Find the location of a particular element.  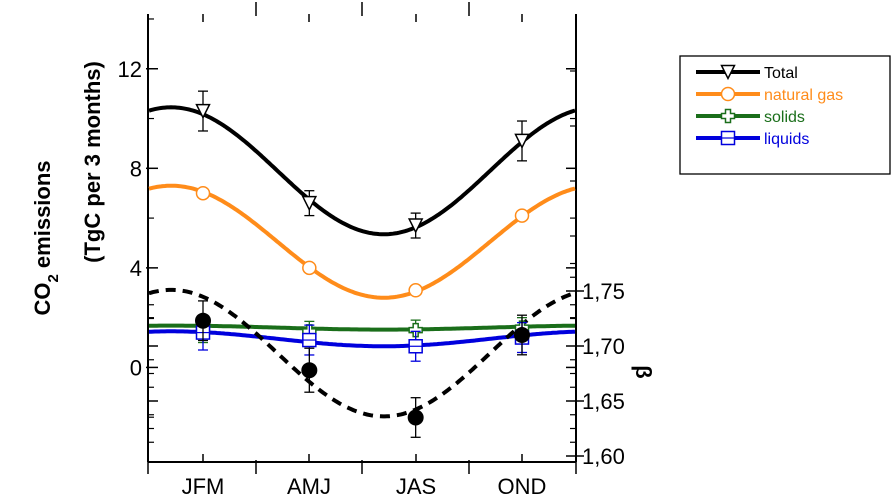

legend-marker-Total is located at coordinates (728, 72).